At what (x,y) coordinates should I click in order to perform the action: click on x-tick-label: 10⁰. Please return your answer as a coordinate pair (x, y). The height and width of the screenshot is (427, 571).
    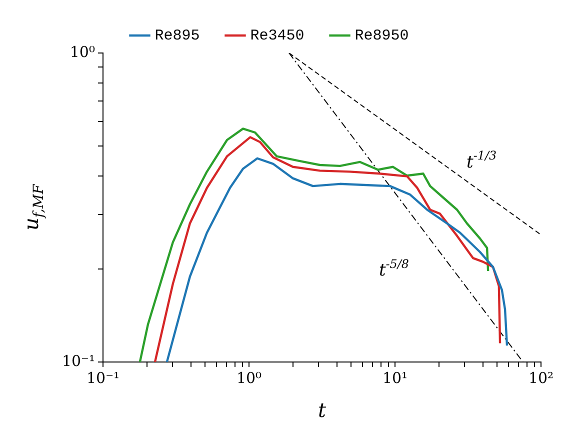
    Looking at the image, I should click on (249, 377).